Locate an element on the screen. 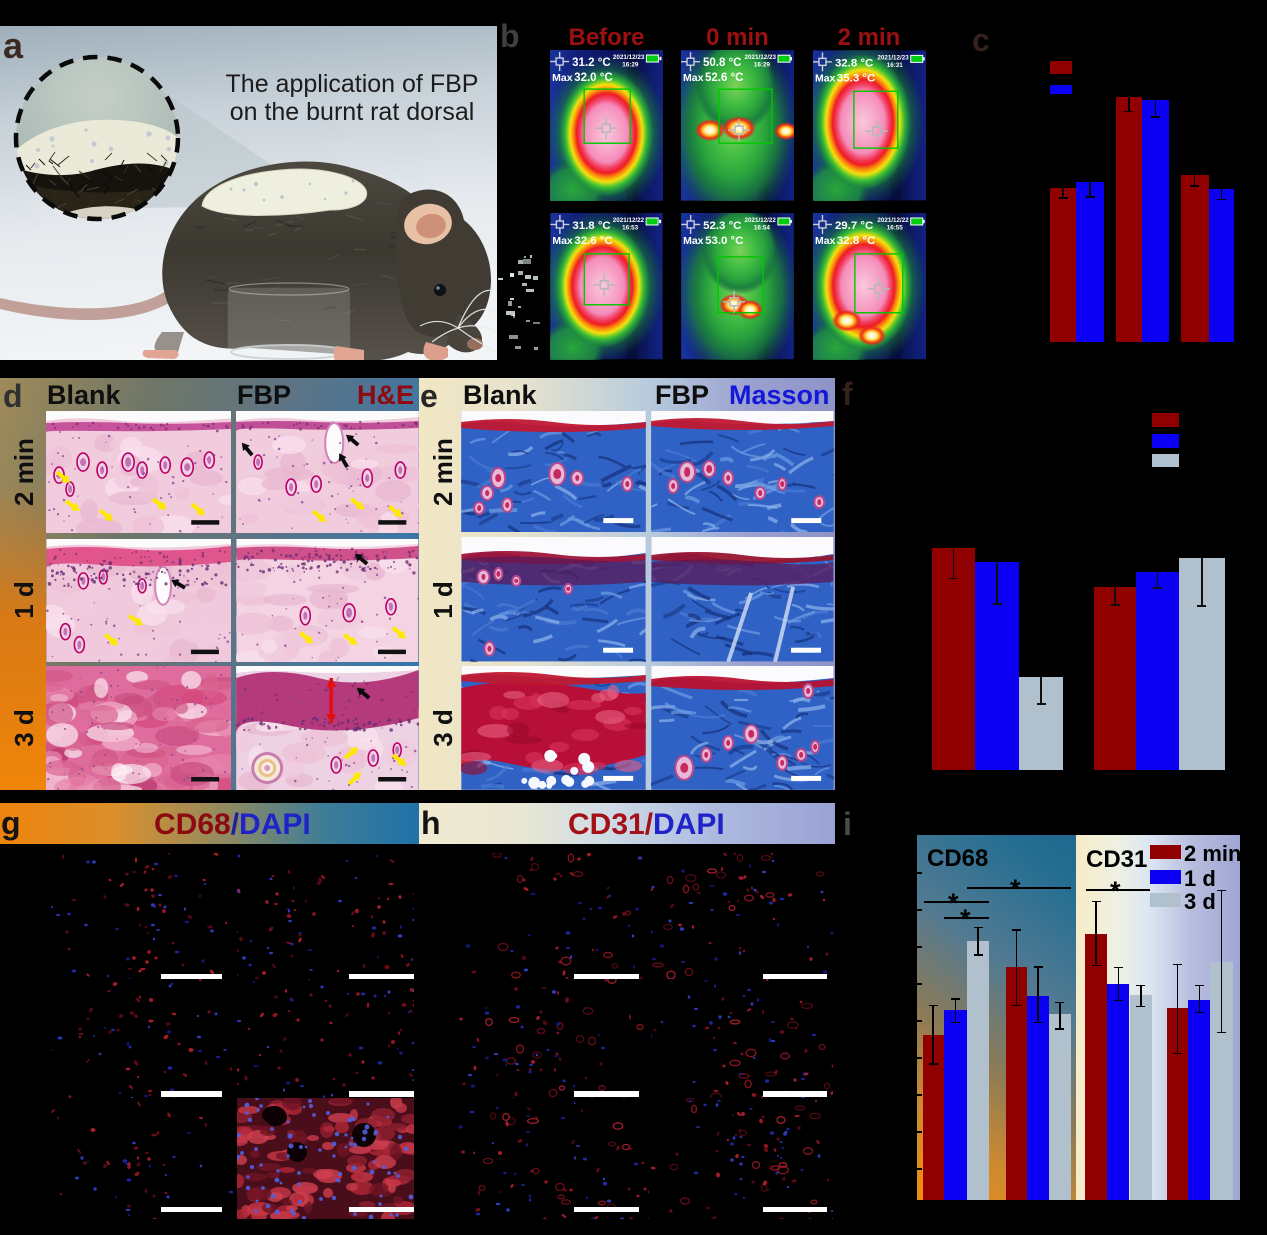 This screenshot has width=1267, height=1235. svg-text: 35.3 °C is located at coordinates (855, 79).